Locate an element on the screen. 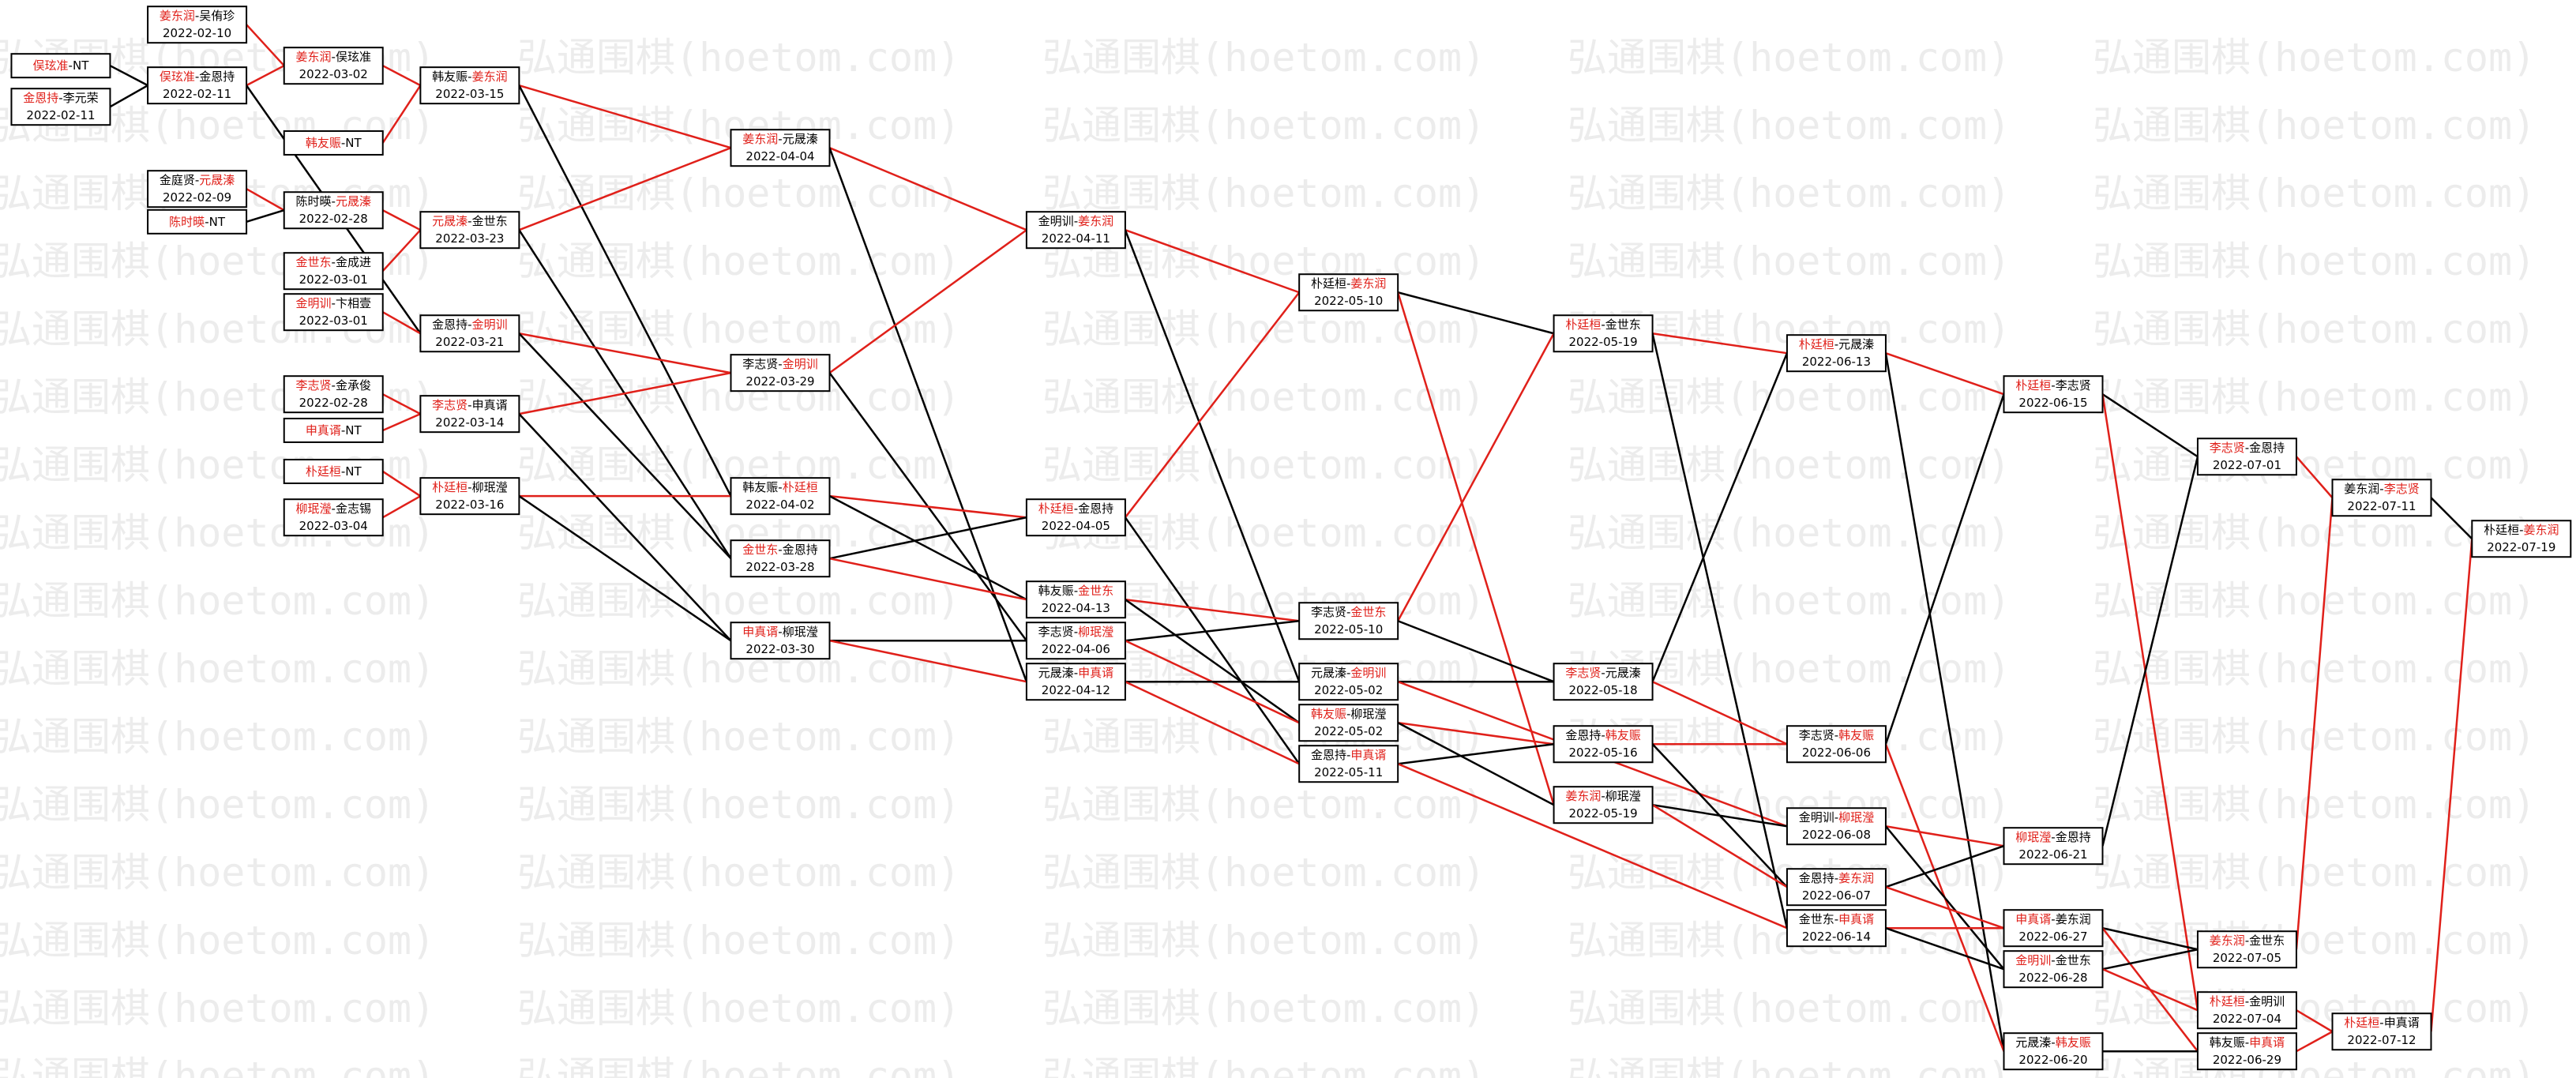 The width and height of the screenshot is (2576, 1078). match-node: 金恩持-李元荣 2022-02-11 is located at coordinates (60, 107).